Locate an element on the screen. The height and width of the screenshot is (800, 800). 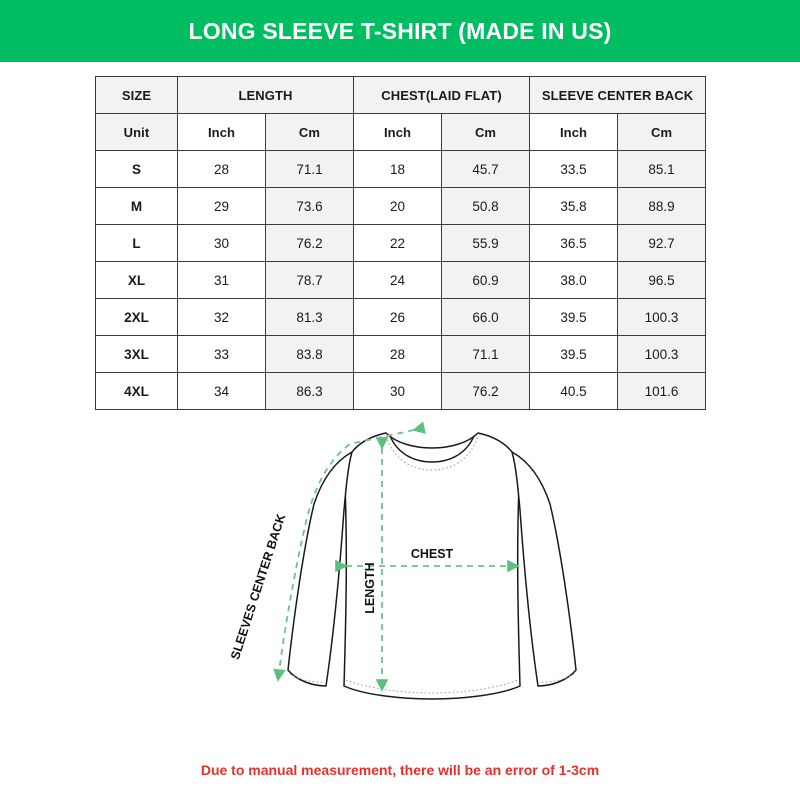
chest-label: CHEST is located at coordinates (432, 554).